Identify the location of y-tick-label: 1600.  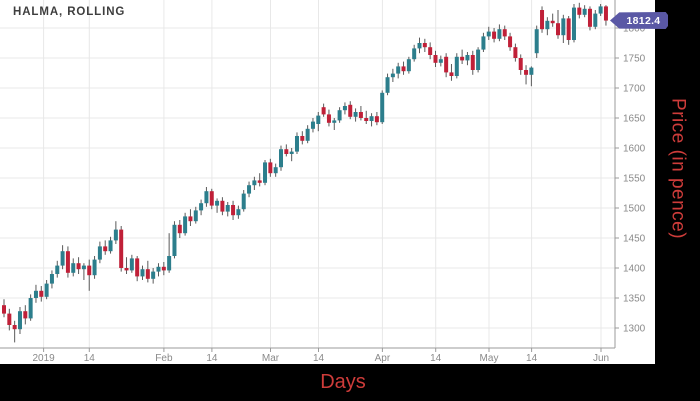
(634, 149).